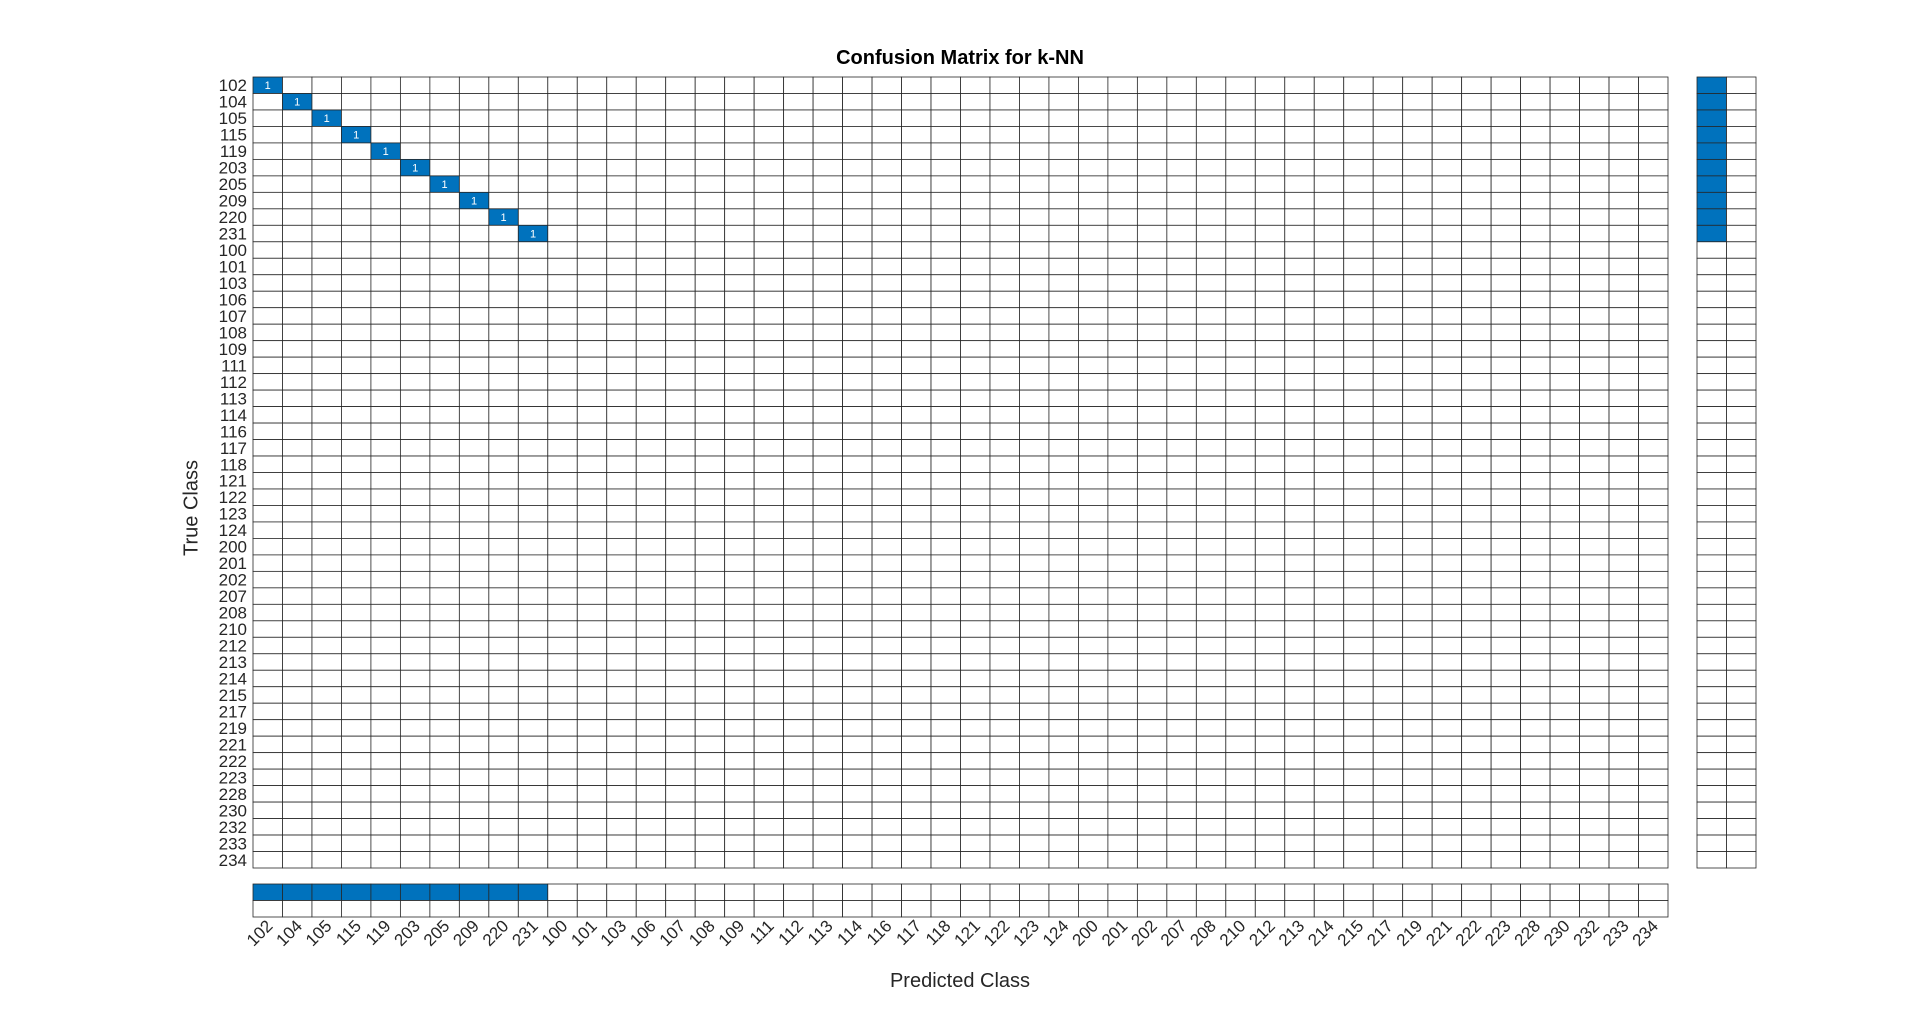 The image size is (1920, 1019). What do you see at coordinates (1497, 932) in the screenshot?
I see `x-tick-label: 223` at bounding box center [1497, 932].